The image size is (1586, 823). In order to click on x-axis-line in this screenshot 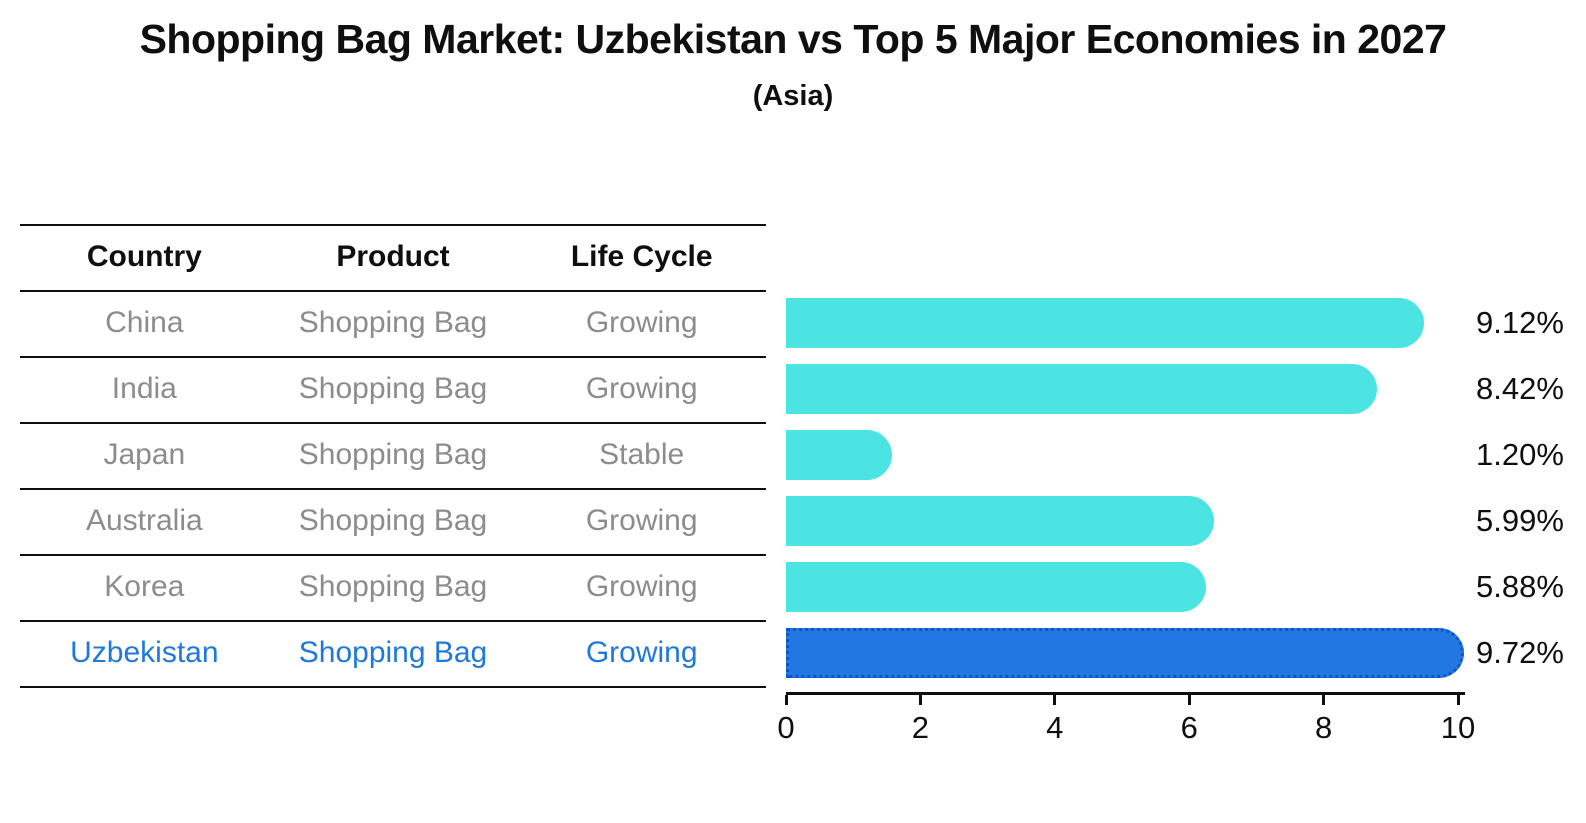, I will do `click(1125, 693)`.